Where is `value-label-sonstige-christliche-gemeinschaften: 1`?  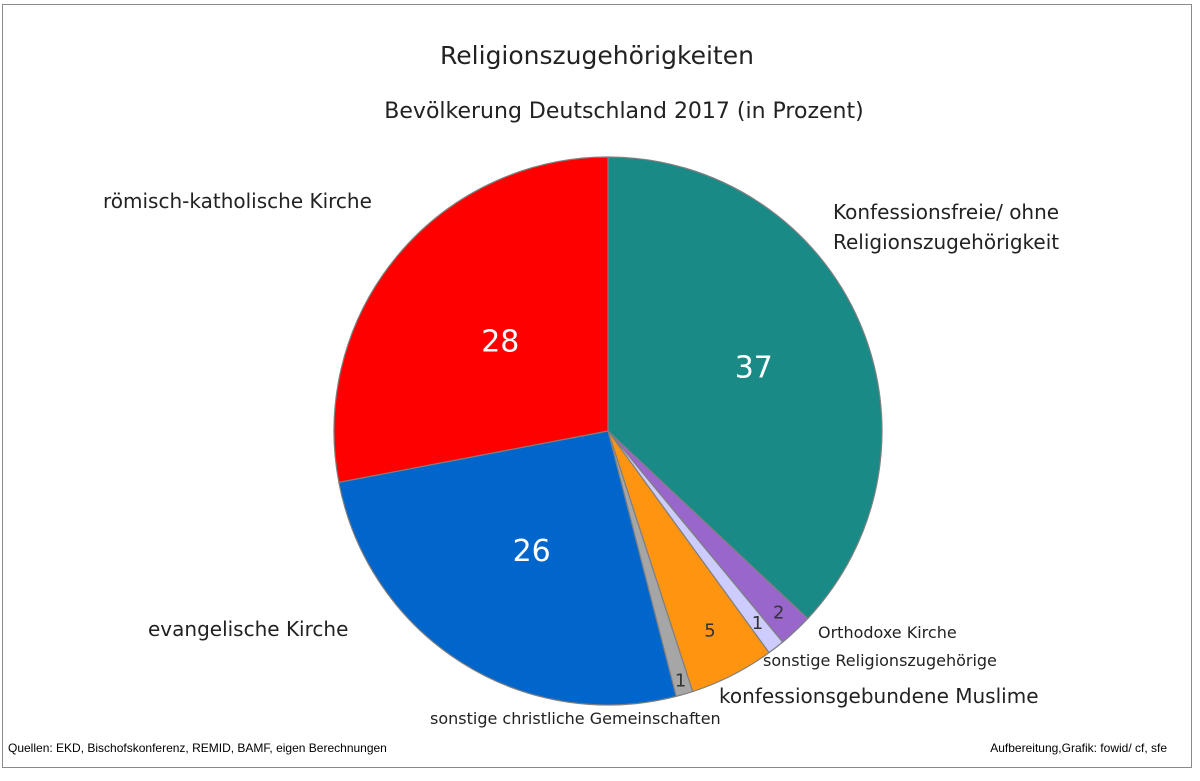 value-label-sonstige-christliche-gemeinschaften: 1 is located at coordinates (680, 681).